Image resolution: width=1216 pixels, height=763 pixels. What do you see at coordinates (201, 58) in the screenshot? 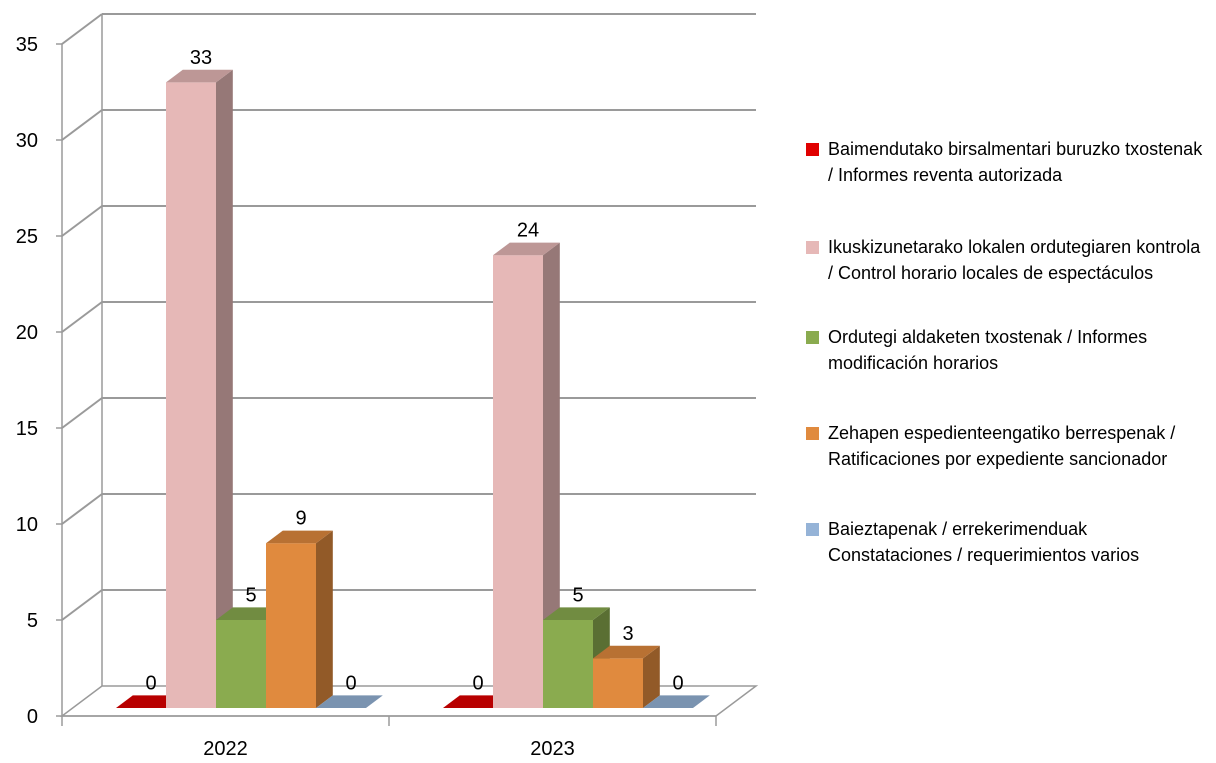
I see `data-label: 33` at bounding box center [201, 58].